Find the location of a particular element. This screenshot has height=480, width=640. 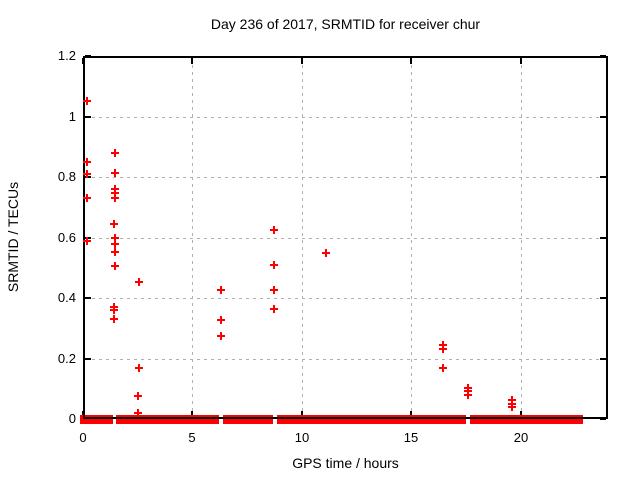

y-tick-label: 0.2 is located at coordinates (66, 358).